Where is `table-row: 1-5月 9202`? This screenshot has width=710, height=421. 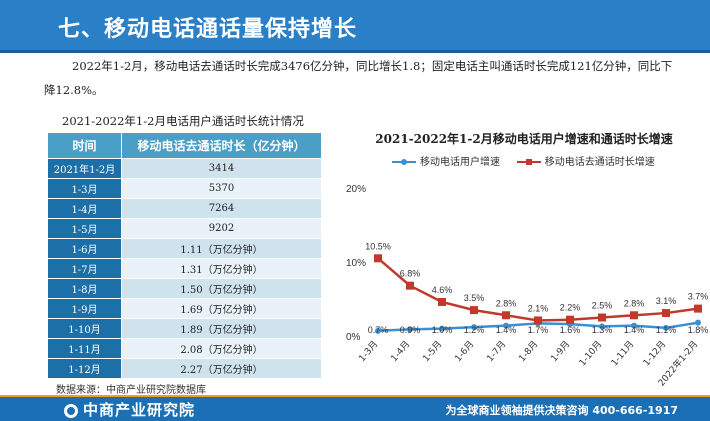
table-row: 1-5月 9202 is located at coordinates (184, 228).